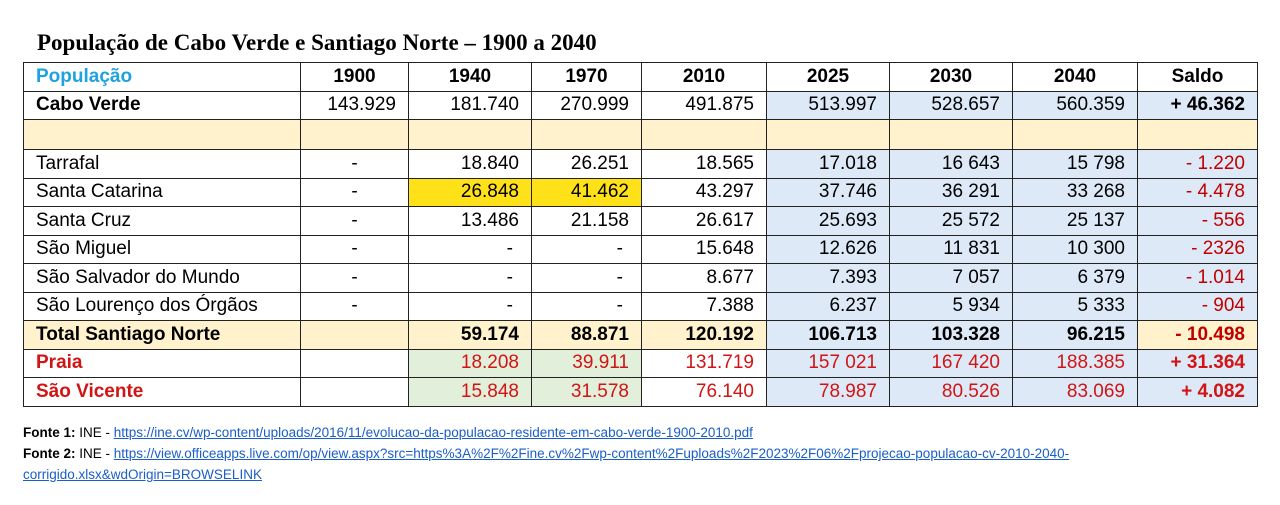 This screenshot has height=505, width=1280. Describe the element at coordinates (1197, 335) in the screenshot. I see `cell: - 10.498` at that location.